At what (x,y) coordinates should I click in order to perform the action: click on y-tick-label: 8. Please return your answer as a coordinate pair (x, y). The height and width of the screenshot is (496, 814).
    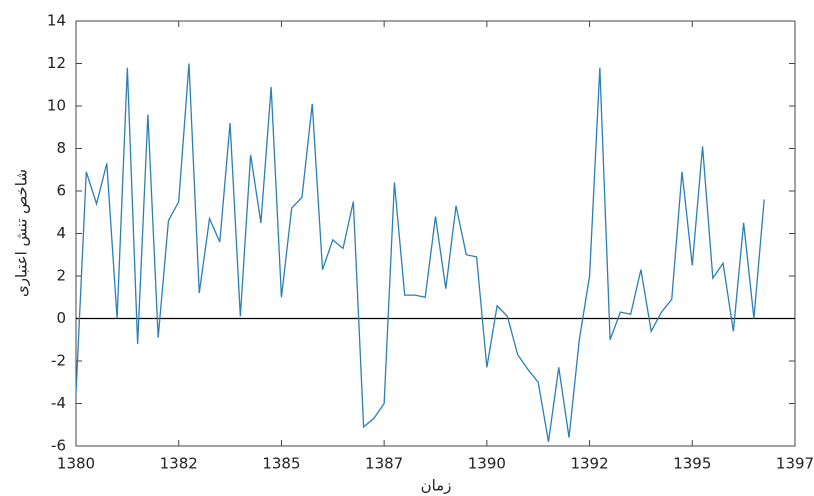
    Looking at the image, I should click on (61, 148).